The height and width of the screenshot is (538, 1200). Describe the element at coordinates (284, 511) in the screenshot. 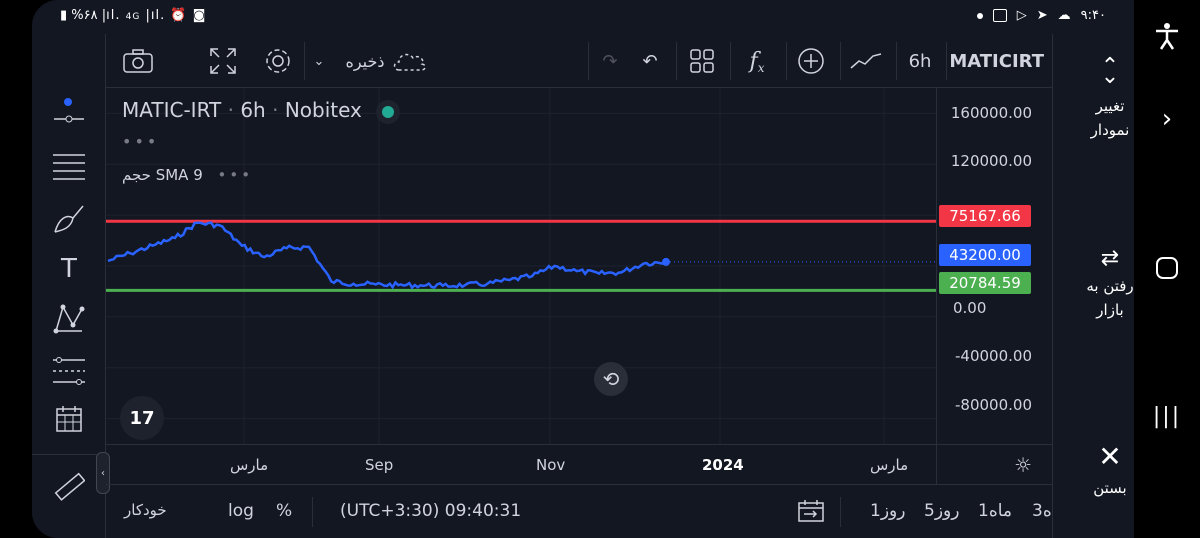

I see `percent-scale-button: %` at that location.